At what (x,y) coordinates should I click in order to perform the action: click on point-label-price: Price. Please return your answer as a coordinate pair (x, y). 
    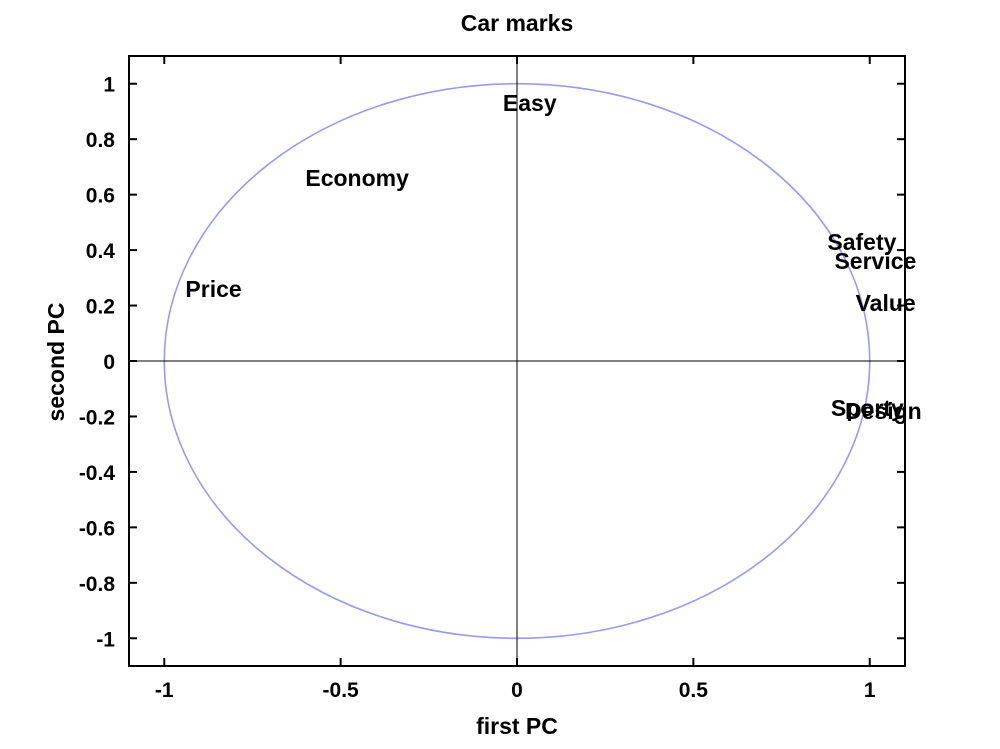
    Looking at the image, I should click on (213, 289).